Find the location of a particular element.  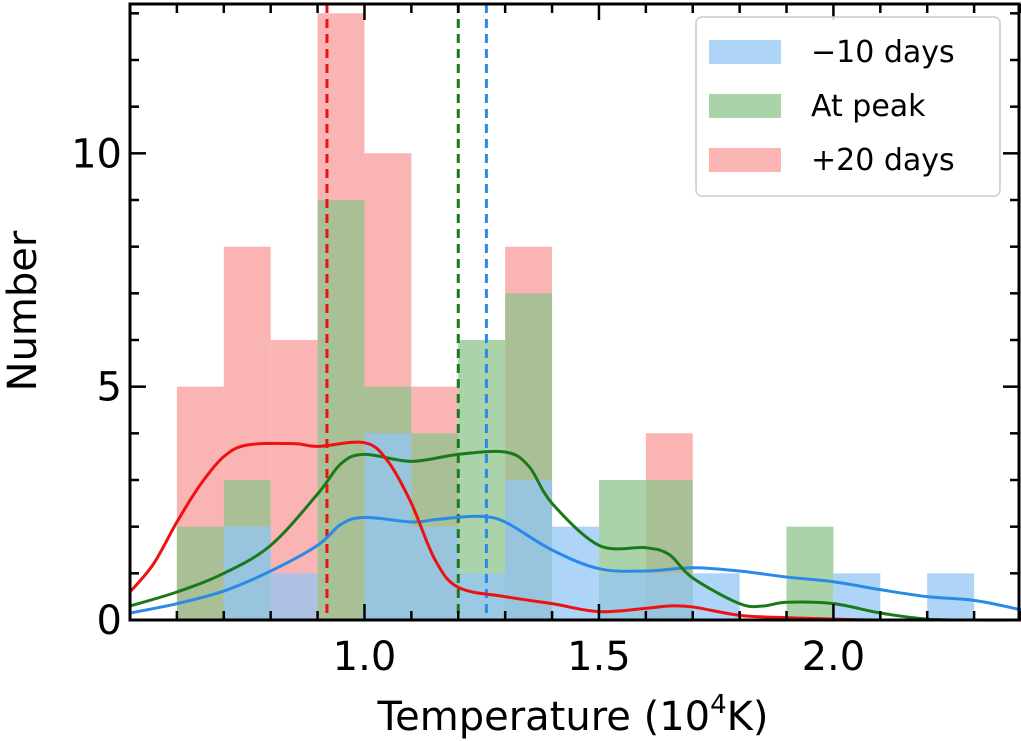

legend-swatch-plus20 is located at coordinates (745, 160).